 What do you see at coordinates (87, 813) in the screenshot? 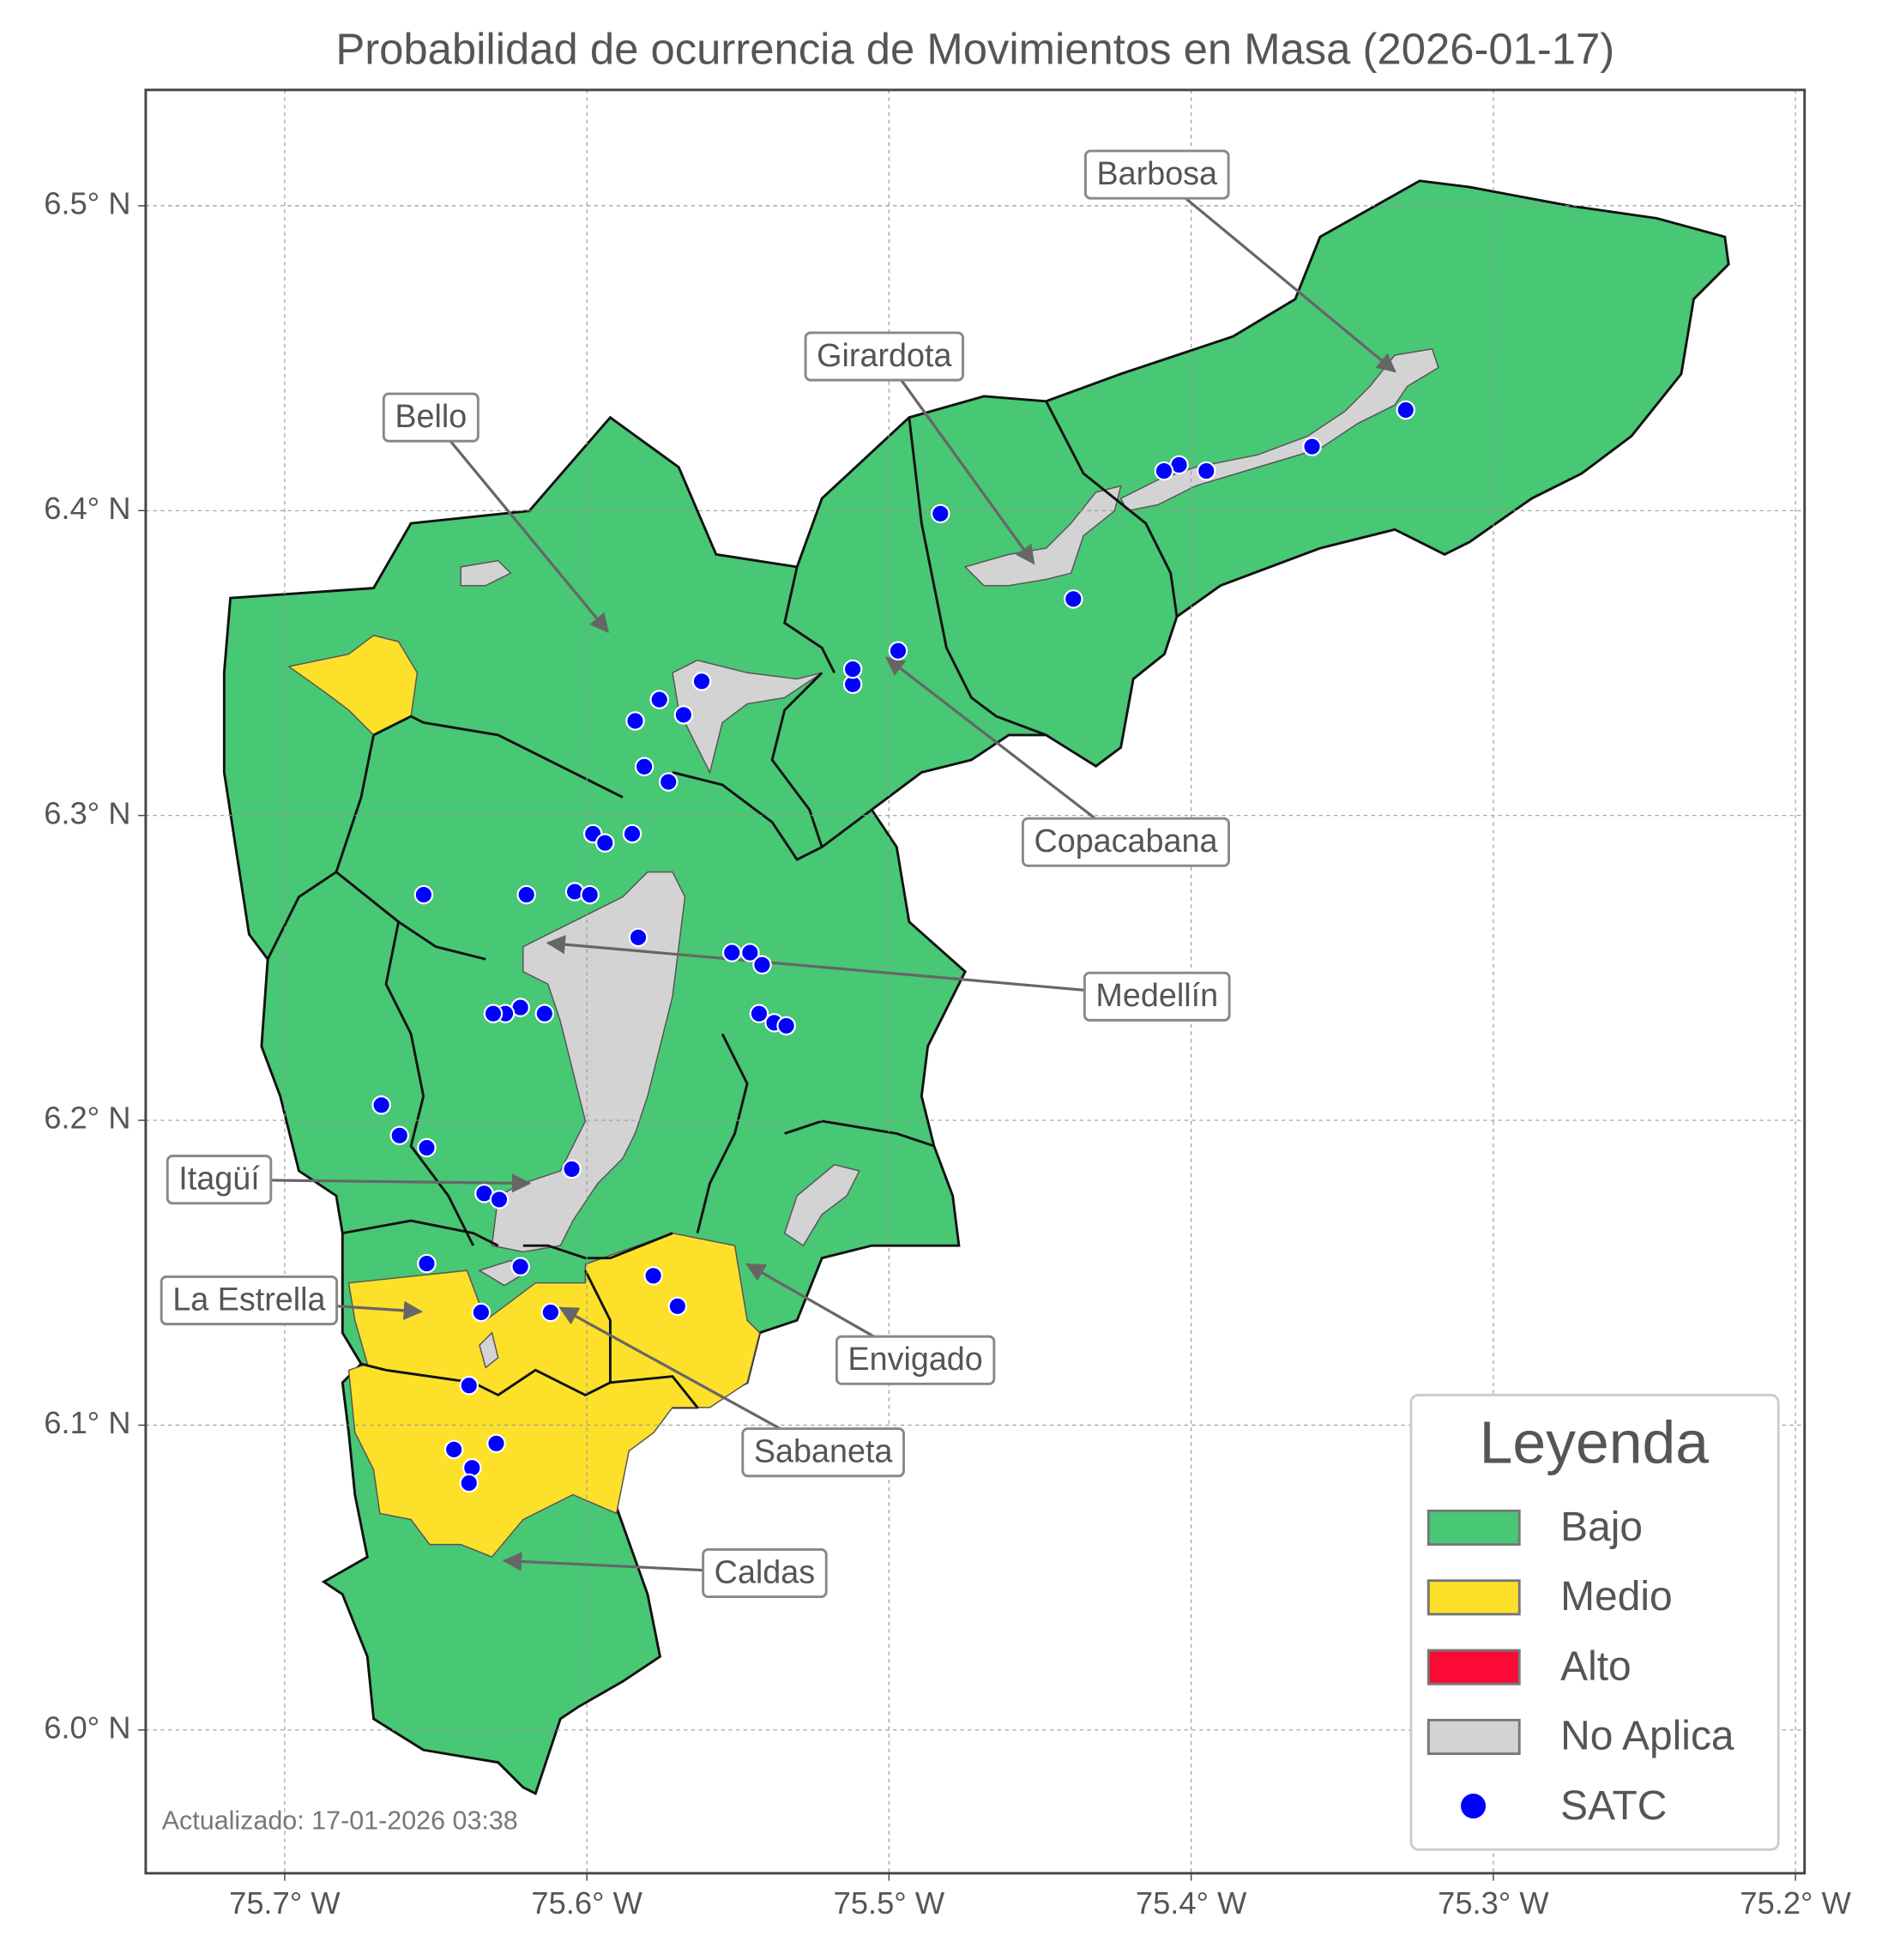
I see `y-tick-label: 6.3° N` at bounding box center [87, 813].